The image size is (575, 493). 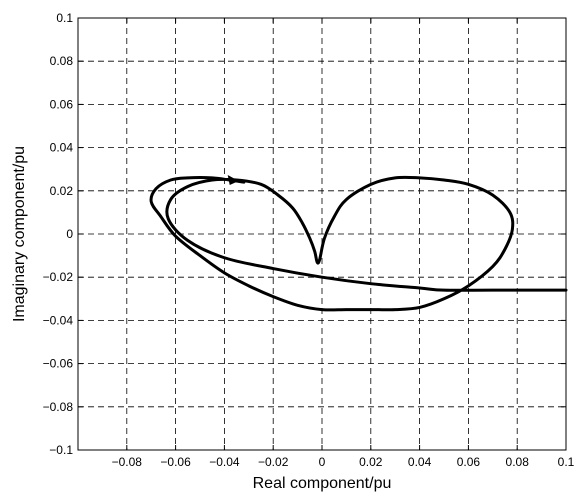 I want to click on y-tick-label: −0.02, so click(x=58, y=277).